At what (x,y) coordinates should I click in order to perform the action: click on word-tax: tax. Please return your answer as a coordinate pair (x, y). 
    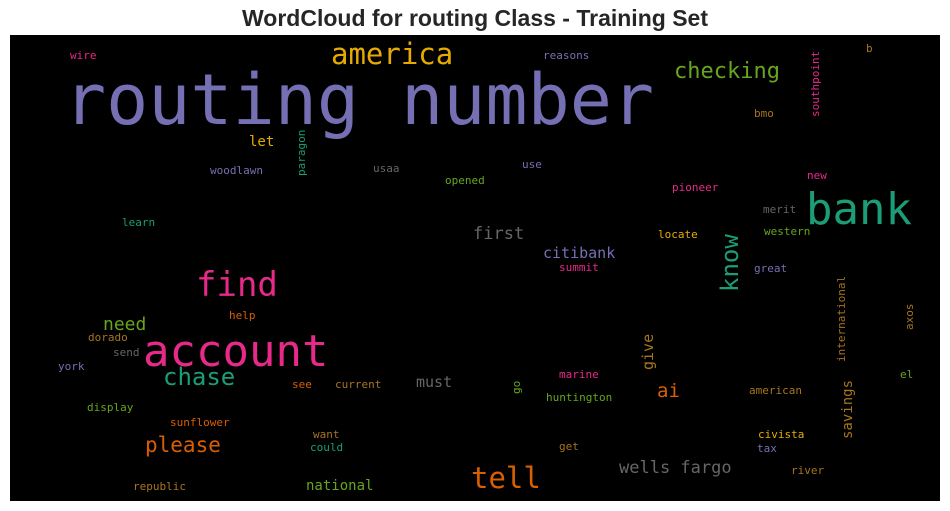
    Looking at the image, I should click on (767, 448).